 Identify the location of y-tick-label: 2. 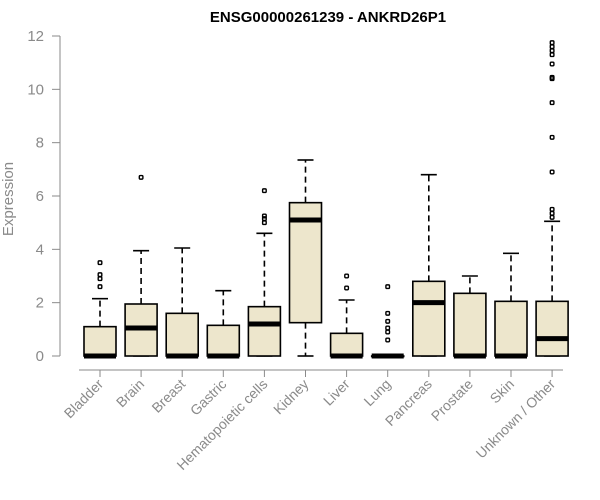
(40, 303).